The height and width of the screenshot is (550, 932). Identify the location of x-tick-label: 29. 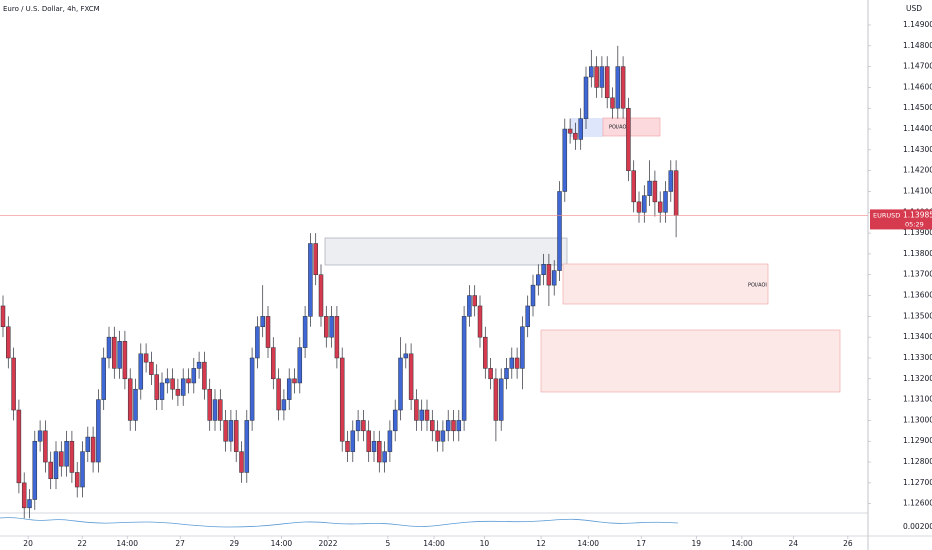
(234, 543).